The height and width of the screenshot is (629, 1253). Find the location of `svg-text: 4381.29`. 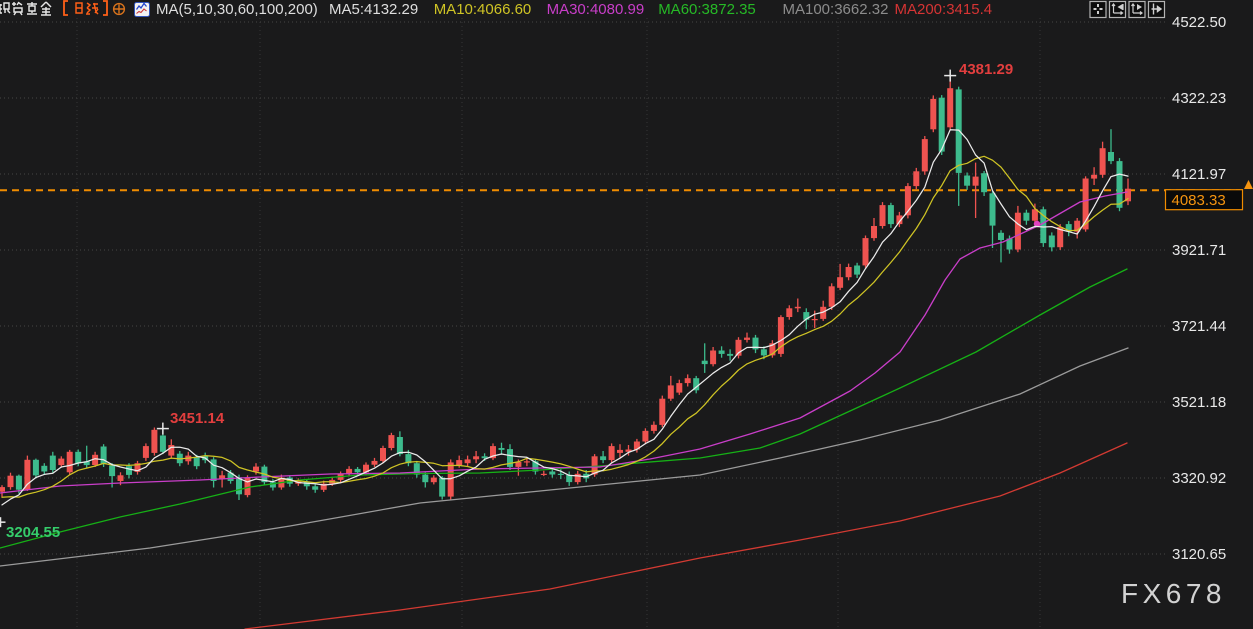

svg-text: 4381.29 is located at coordinates (986, 69).